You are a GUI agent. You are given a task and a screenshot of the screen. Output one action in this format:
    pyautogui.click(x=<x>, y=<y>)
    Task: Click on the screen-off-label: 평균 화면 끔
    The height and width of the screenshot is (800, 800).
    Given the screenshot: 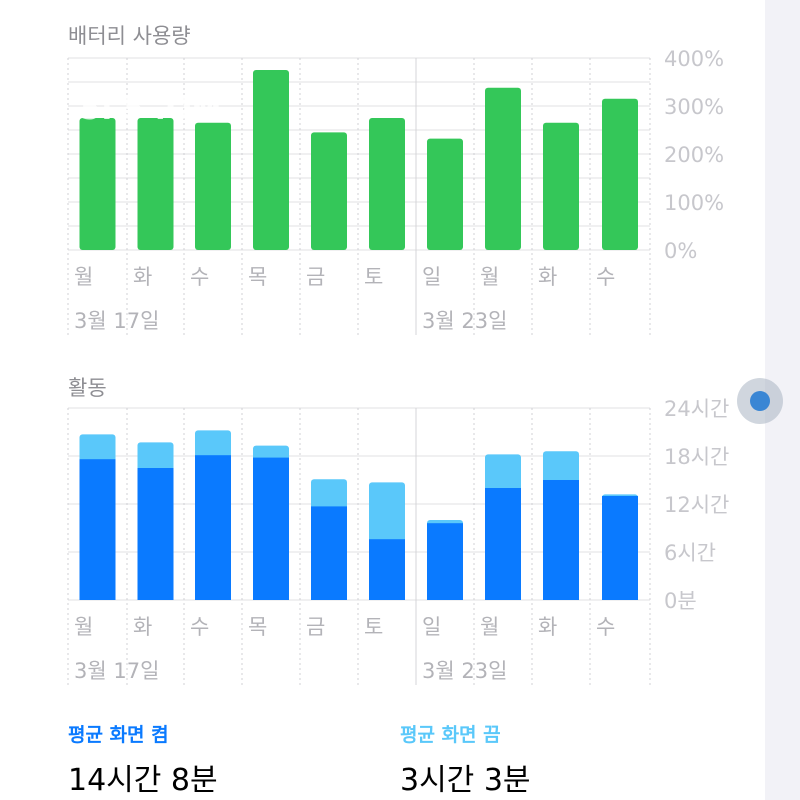 What is the action you would take?
    pyautogui.click(x=450, y=735)
    